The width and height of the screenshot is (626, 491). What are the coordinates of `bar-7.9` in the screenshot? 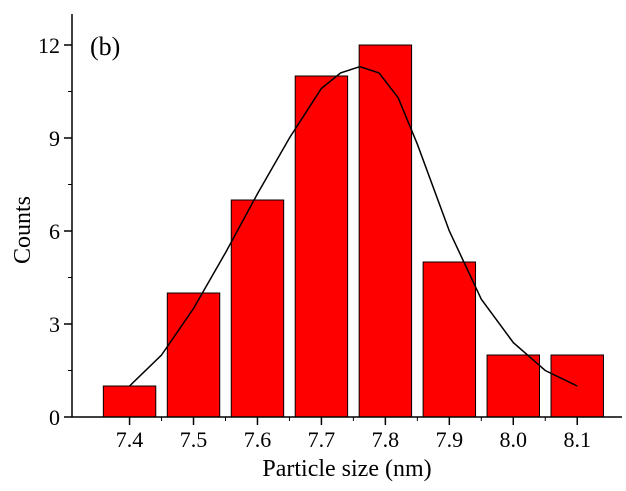 It's located at (449, 339).